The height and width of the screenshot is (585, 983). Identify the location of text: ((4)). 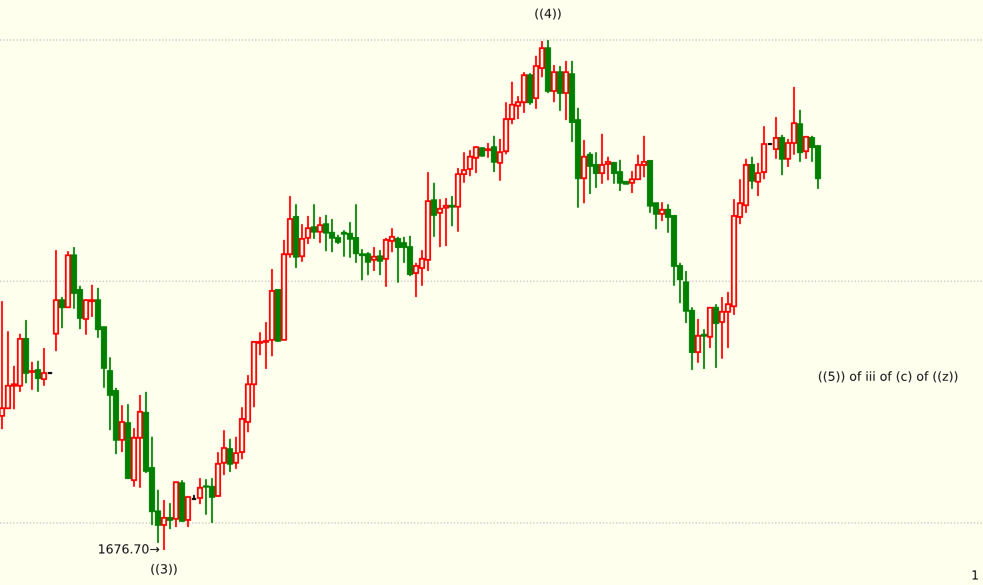
(548, 14).